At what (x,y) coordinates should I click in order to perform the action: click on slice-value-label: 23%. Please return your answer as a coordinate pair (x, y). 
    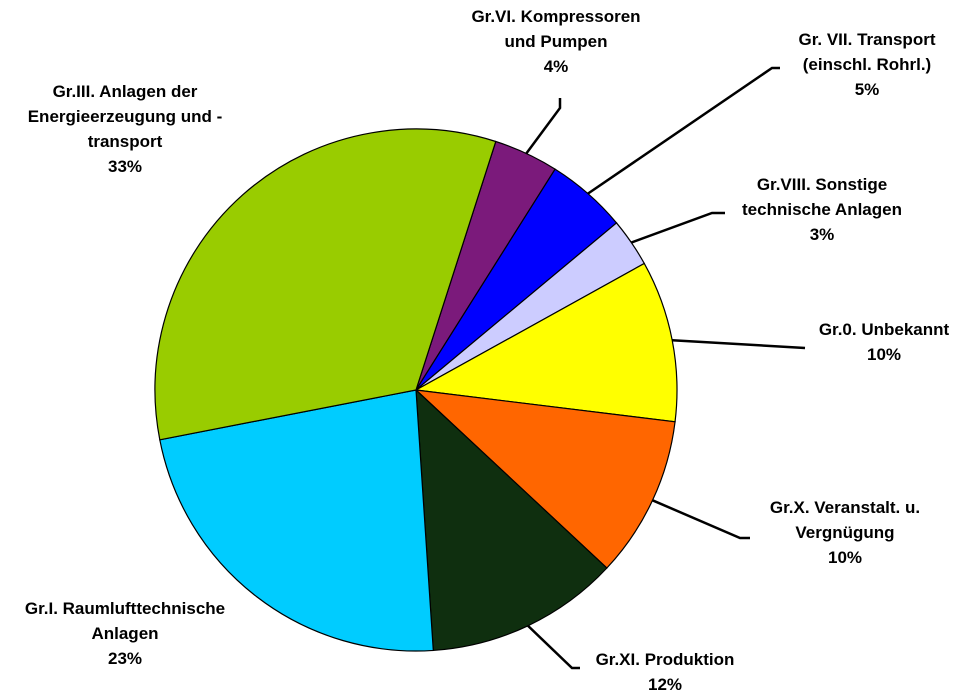
    Looking at the image, I should click on (125, 658).